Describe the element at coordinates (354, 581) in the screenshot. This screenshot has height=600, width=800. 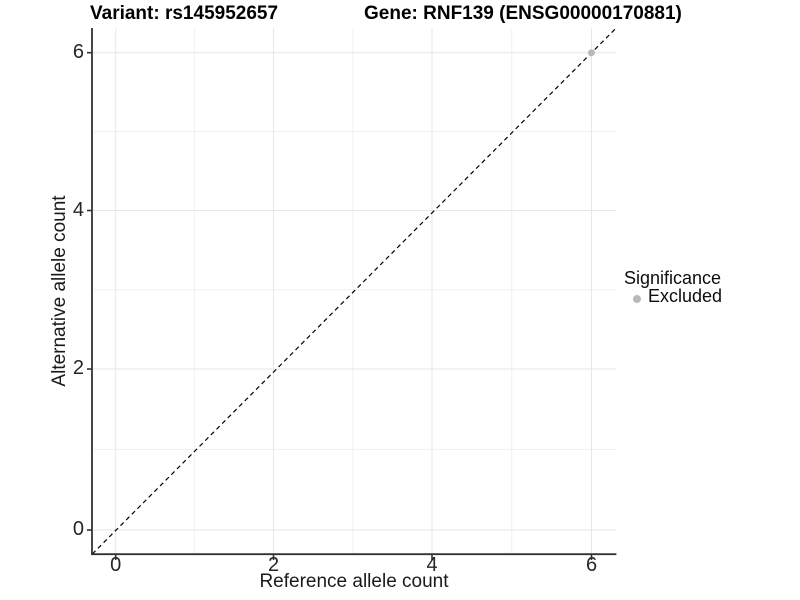
I see `x-axis-title: Reference allele count` at that location.